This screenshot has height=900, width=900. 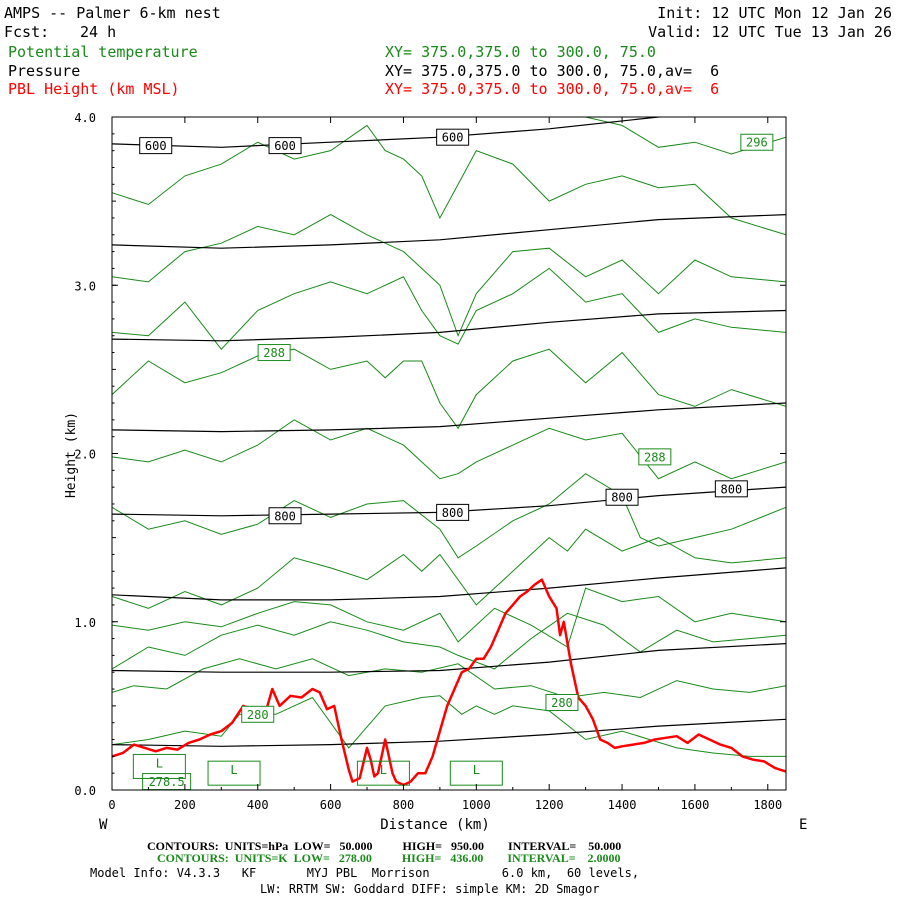 What do you see at coordinates (185, 805) in the screenshot?
I see `x-tick-label: 200` at bounding box center [185, 805].